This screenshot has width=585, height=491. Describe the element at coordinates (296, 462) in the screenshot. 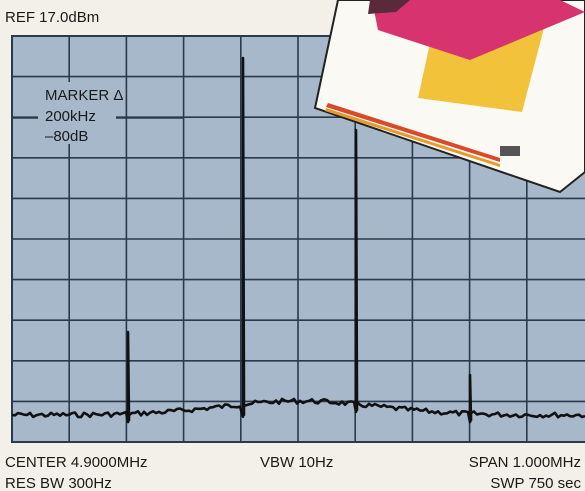

I see `video-bandwidth: VBW 10Hz` at that location.